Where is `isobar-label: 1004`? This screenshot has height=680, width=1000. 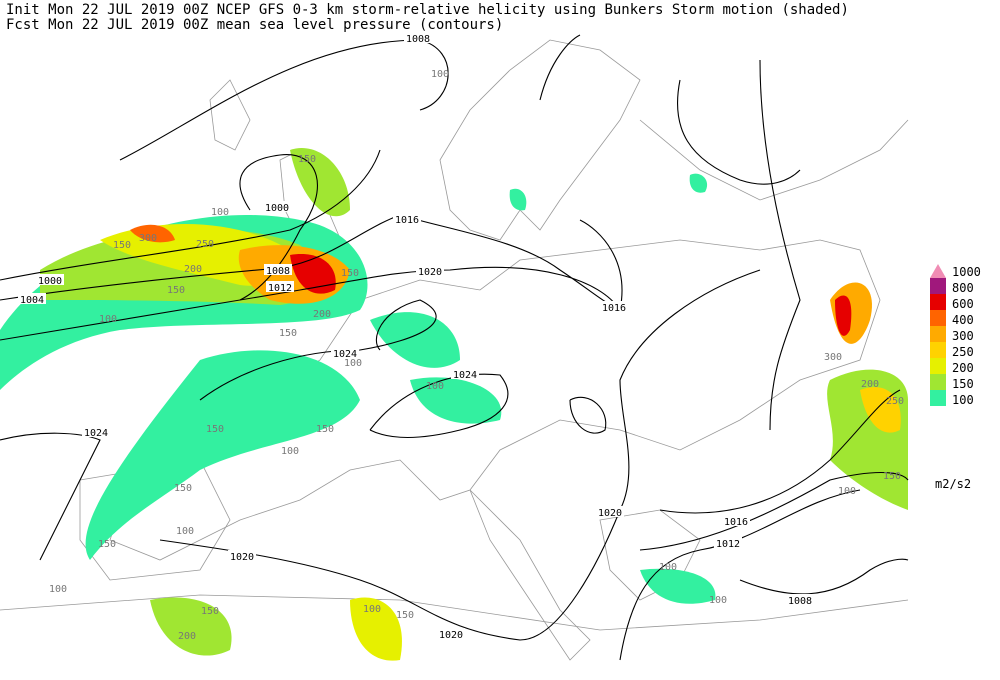 isobar-label: 1004 is located at coordinates (32, 300).